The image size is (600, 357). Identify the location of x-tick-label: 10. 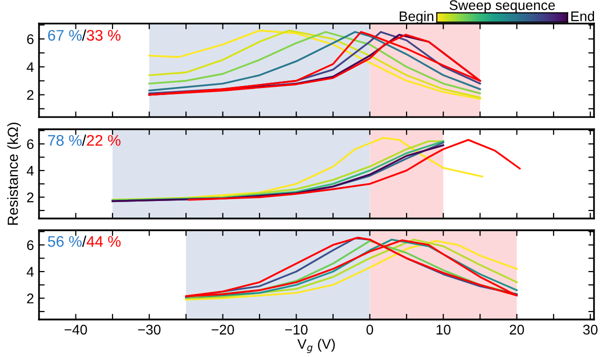
(443, 329).